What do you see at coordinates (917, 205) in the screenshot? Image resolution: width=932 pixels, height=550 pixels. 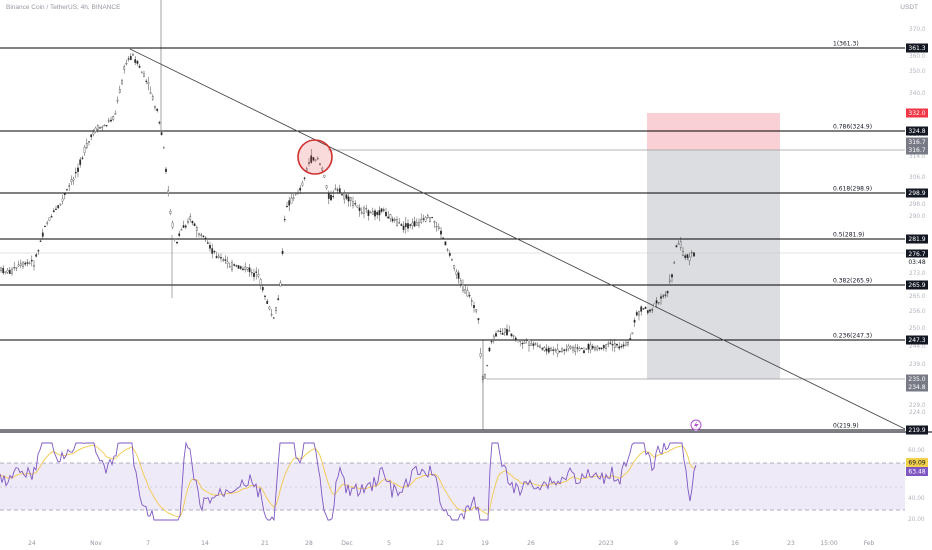 I see `price-tick-label: 298.0` at bounding box center [917, 205].